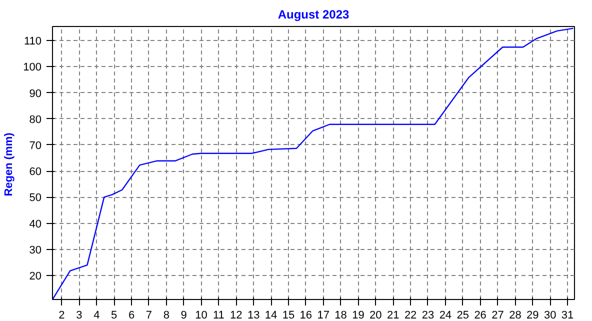  What do you see at coordinates (550, 315) in the screenshot?
I see `x-tick-label: 30` at bounding box center [550, 315].